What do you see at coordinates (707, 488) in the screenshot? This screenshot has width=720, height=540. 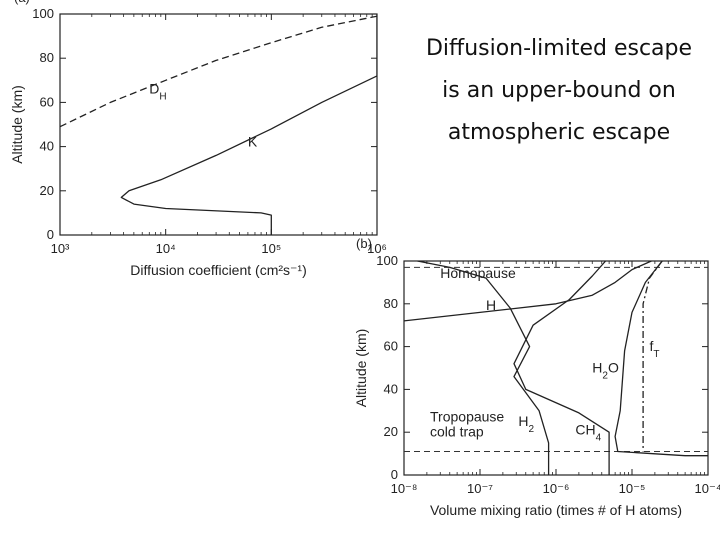 I see `x-tick-label: 10⁻⁴` at bounding box center [707, 488].